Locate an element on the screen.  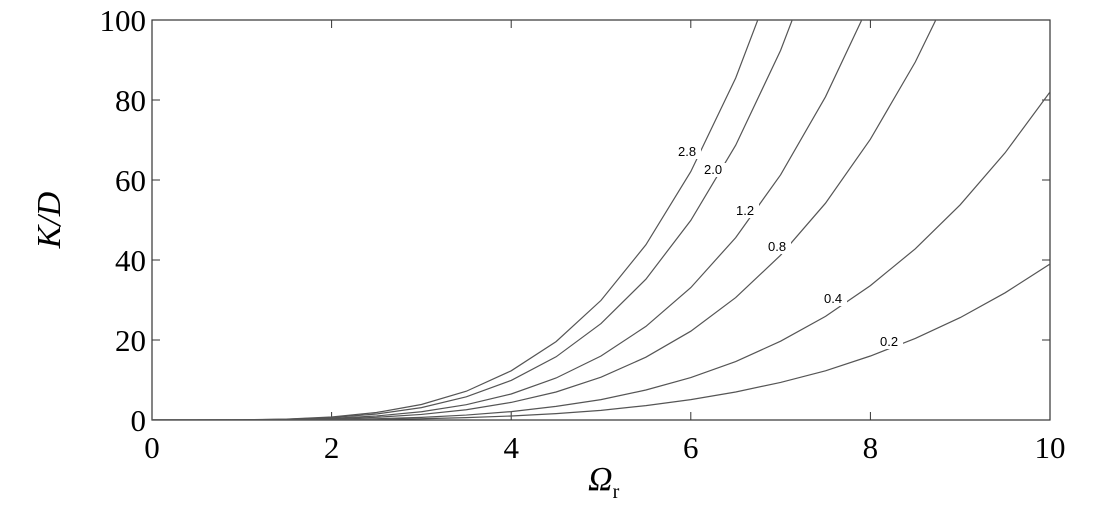
curve-label: 0.2 is located at coordinates (889, 341).